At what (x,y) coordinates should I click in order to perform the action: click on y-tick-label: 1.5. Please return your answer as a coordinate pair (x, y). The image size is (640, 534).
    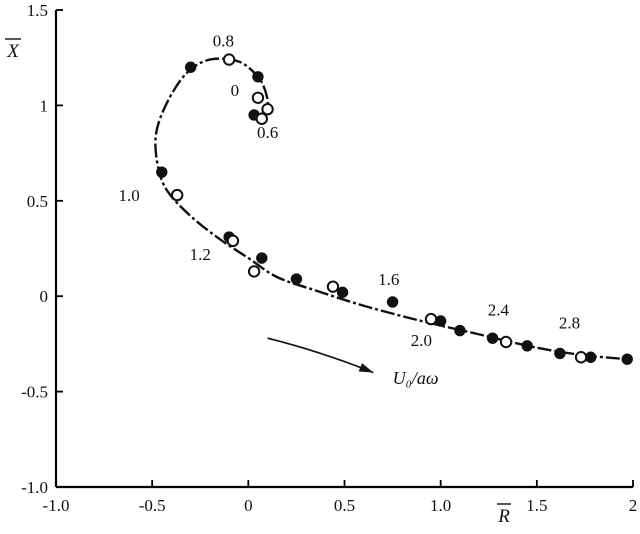
    Looking at the image, I should click on (37, 10).